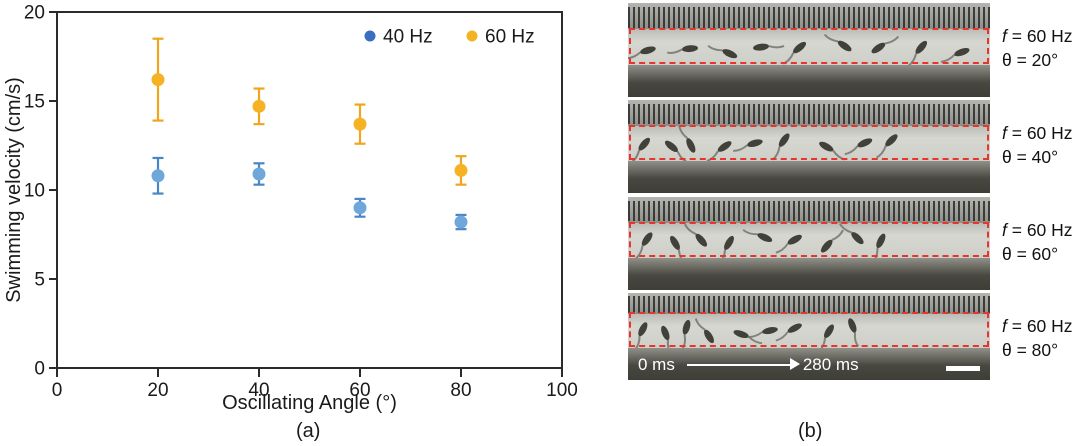 The image size is (1080, 446). Describe the element at coordinates (258, 390) in the screenshot. I see `x-tick-label: 40` at that location.